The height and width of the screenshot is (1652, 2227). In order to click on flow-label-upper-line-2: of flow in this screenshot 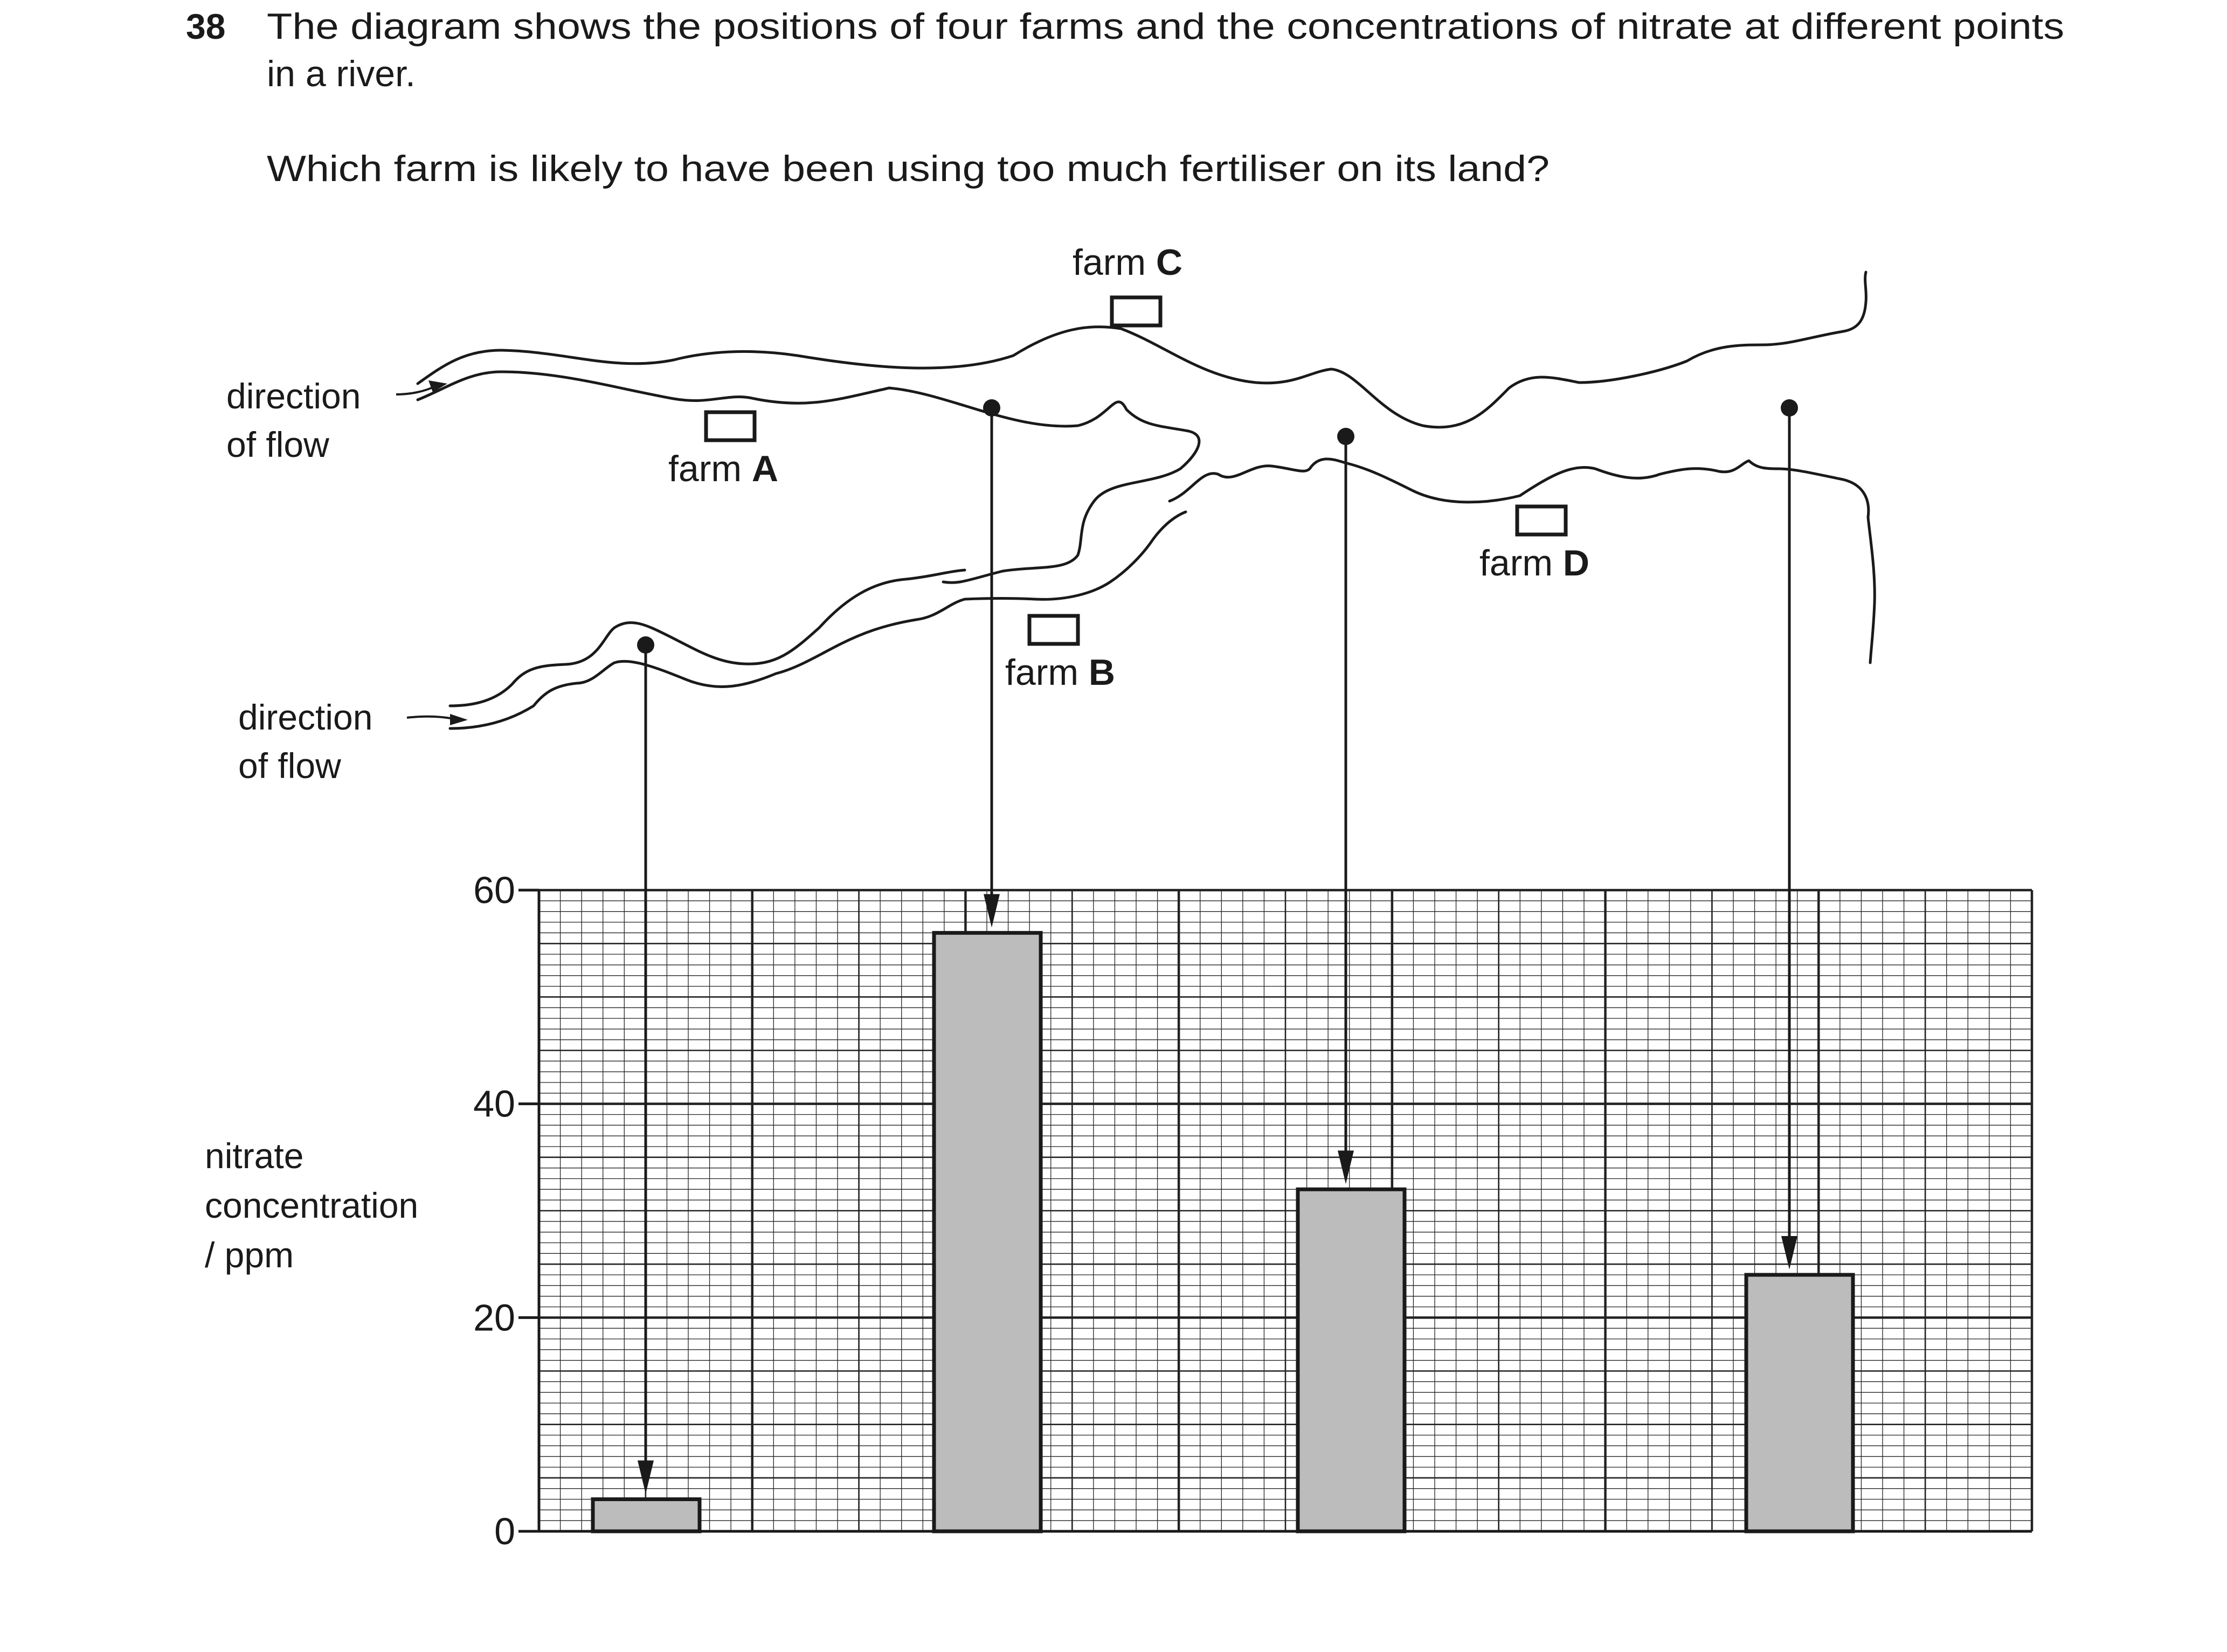, I will do `click(278, 444)`.